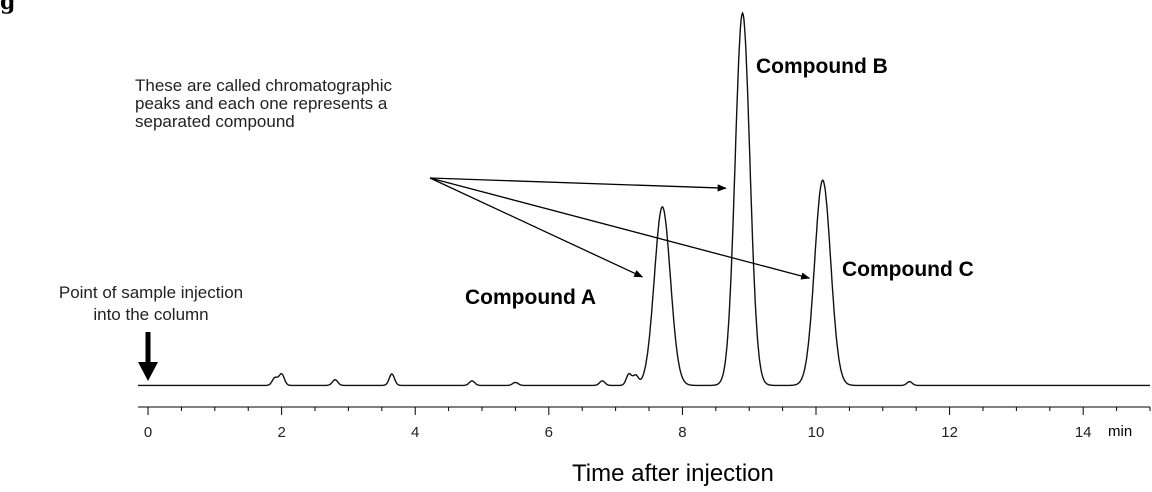 The width and height of the screenshot is (1152, 492). I want to click on annotation-arrows, so click(620, 228).